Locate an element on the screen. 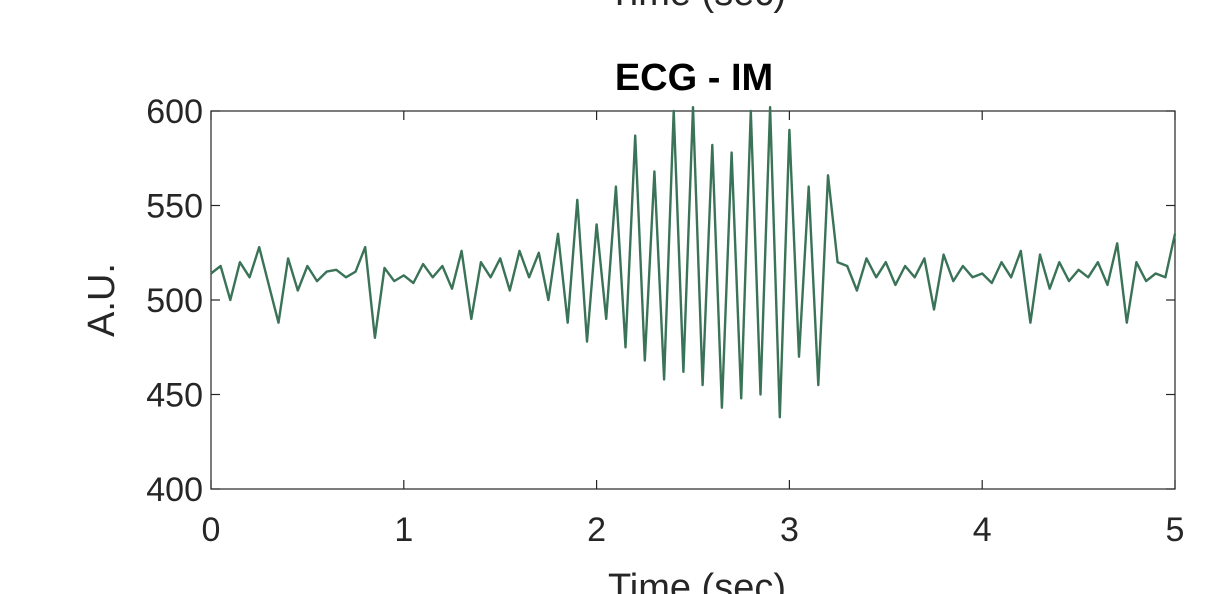 This screenshot has height=594, width=1218. x-tick-label: 3 is located at coordinates (789, 530).